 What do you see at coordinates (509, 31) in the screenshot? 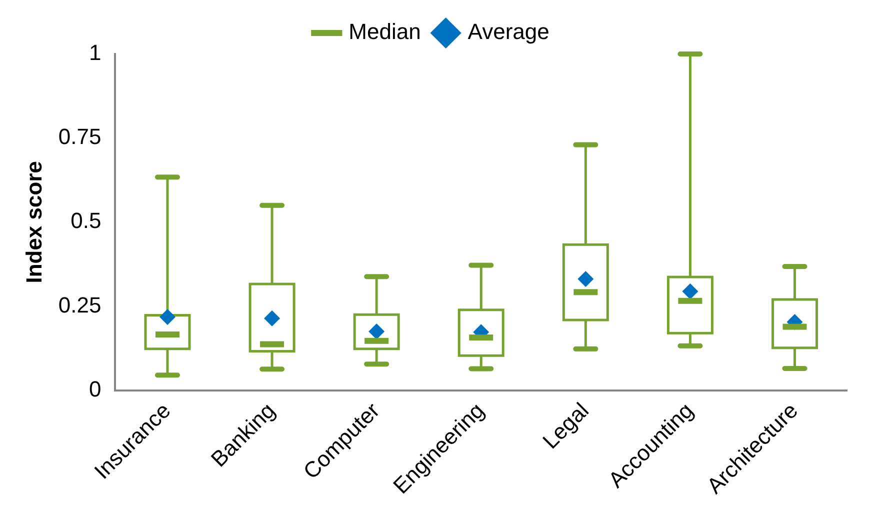
I see `legend-label: Average` at bounding box center [509, 31].